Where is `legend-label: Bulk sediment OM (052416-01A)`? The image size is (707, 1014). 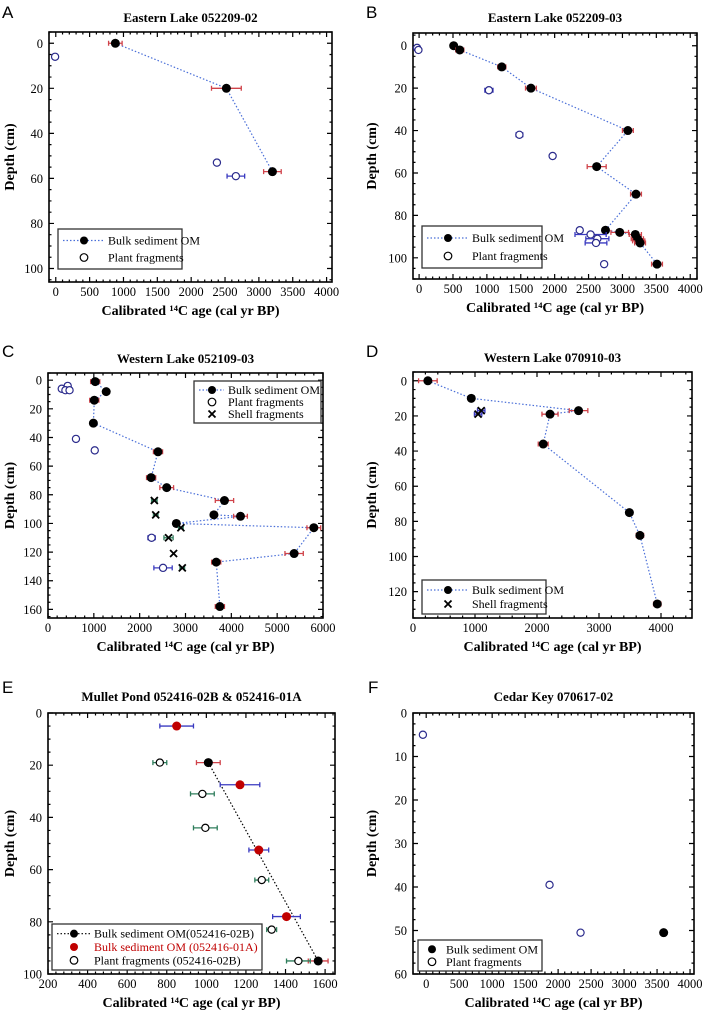 legend-label: Bulk sediment OM (052416-01A) is located at coordinates (176, 947).